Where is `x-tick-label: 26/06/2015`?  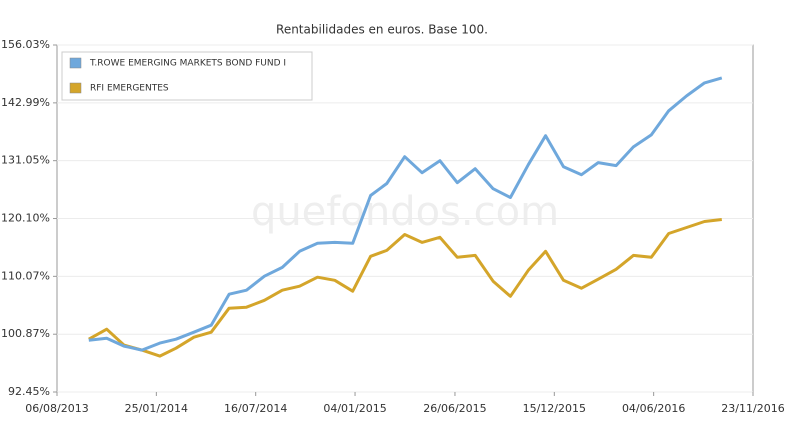 x-tick-label: 26/06/2015 is located at coordinates (454, 408).